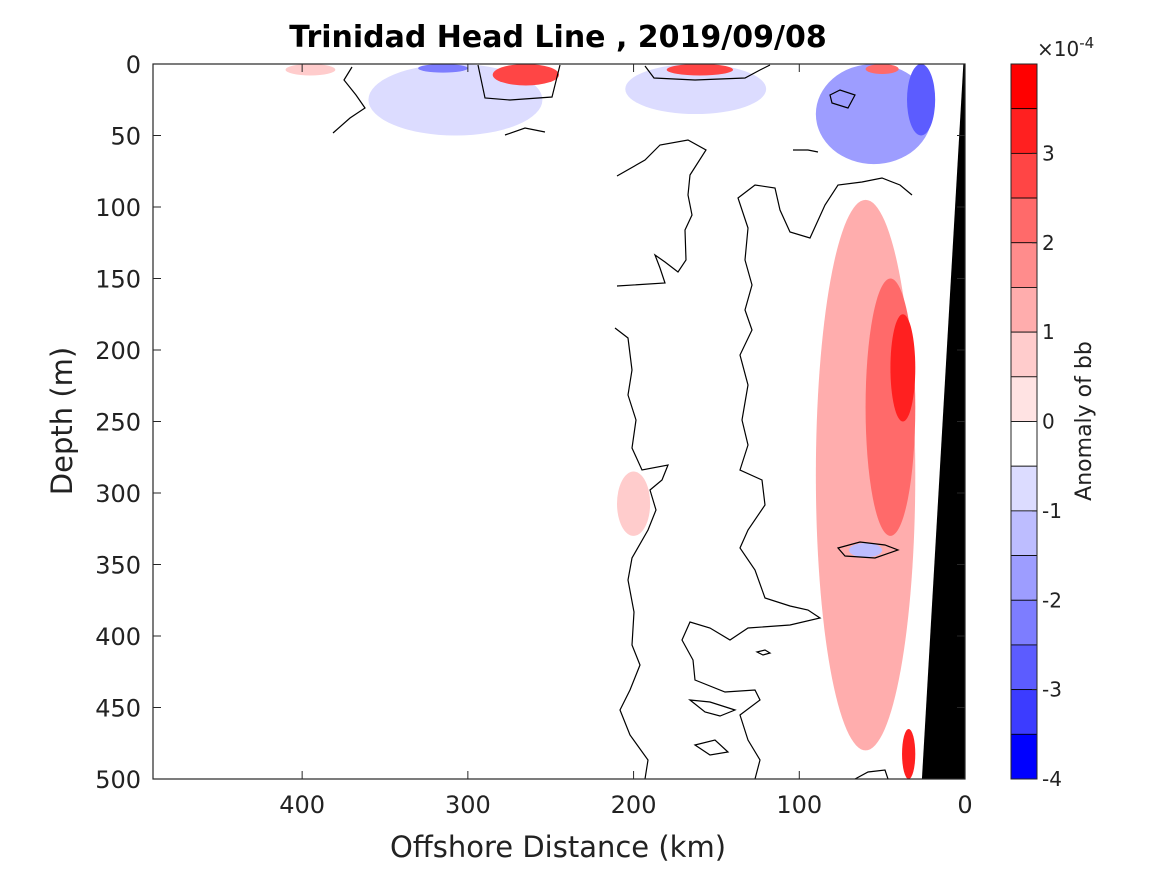 This screenshot has width=1167, height=875. I want to click on colorbar-label: Anomaly of bb, so click(1084, 421).